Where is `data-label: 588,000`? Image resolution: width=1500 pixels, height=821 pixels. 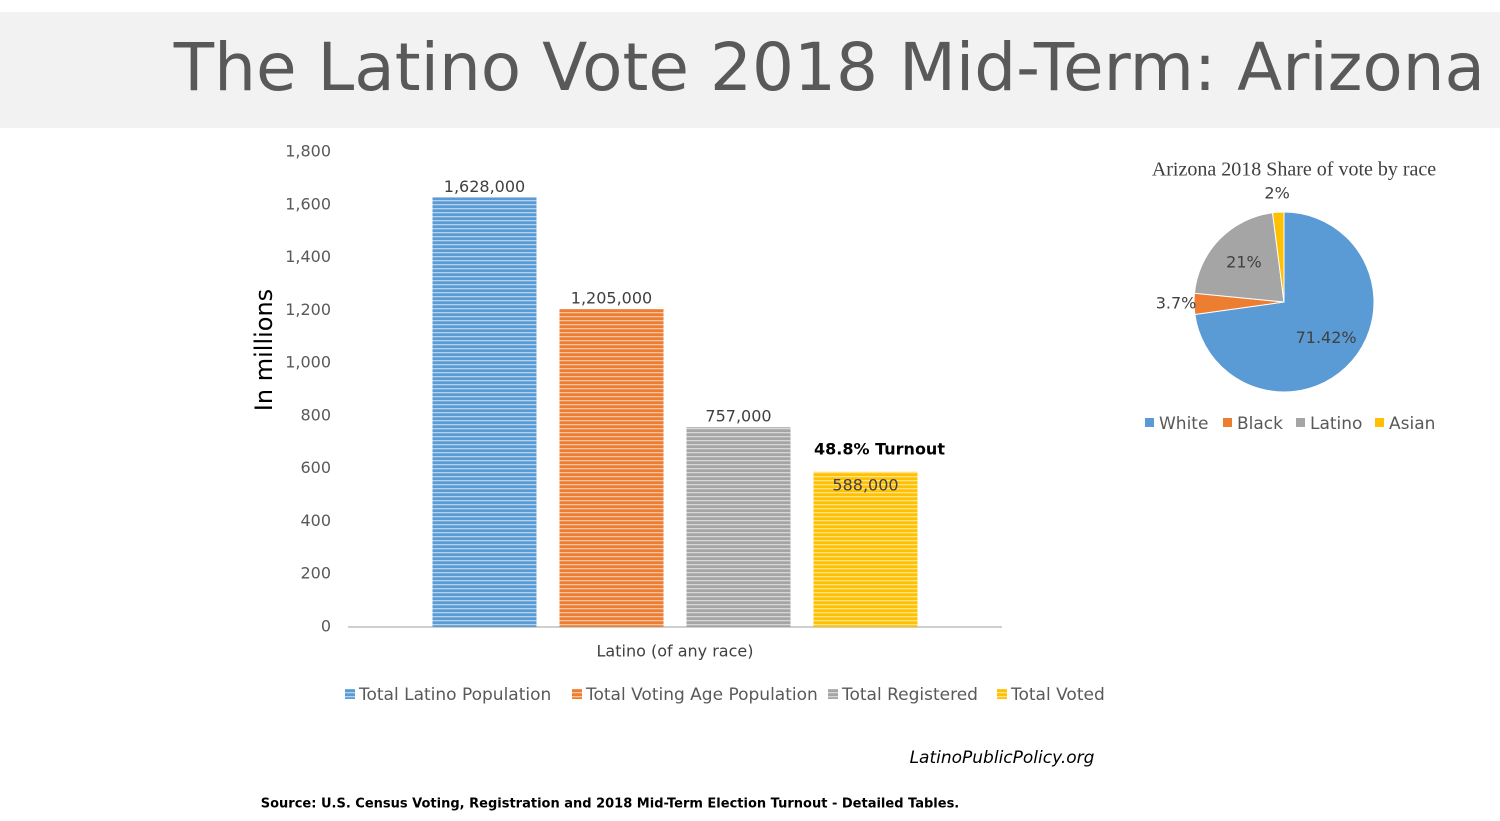 data-label: 588,000 is located at coordinates (865, 484).